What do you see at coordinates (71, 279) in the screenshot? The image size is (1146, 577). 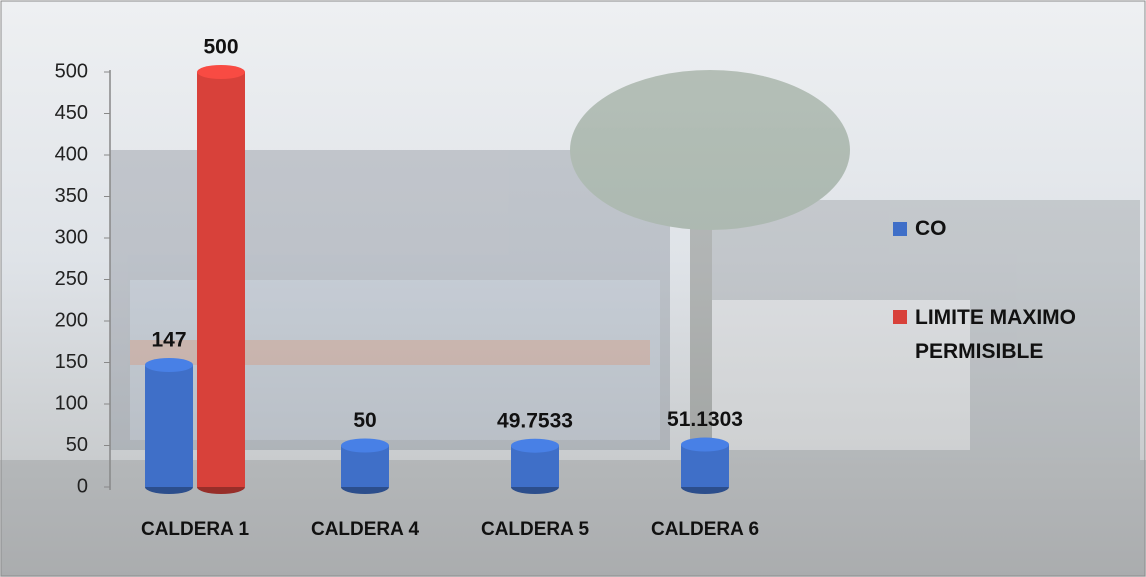 I see `y-tick-label: 250` at bounding box center [71, 279].